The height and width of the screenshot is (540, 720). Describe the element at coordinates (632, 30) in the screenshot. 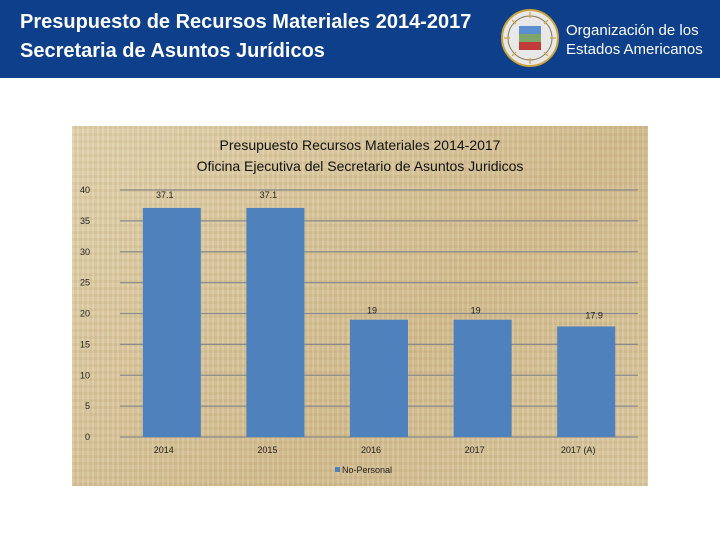

I see `org-name-line1: Organización de los` at that location.